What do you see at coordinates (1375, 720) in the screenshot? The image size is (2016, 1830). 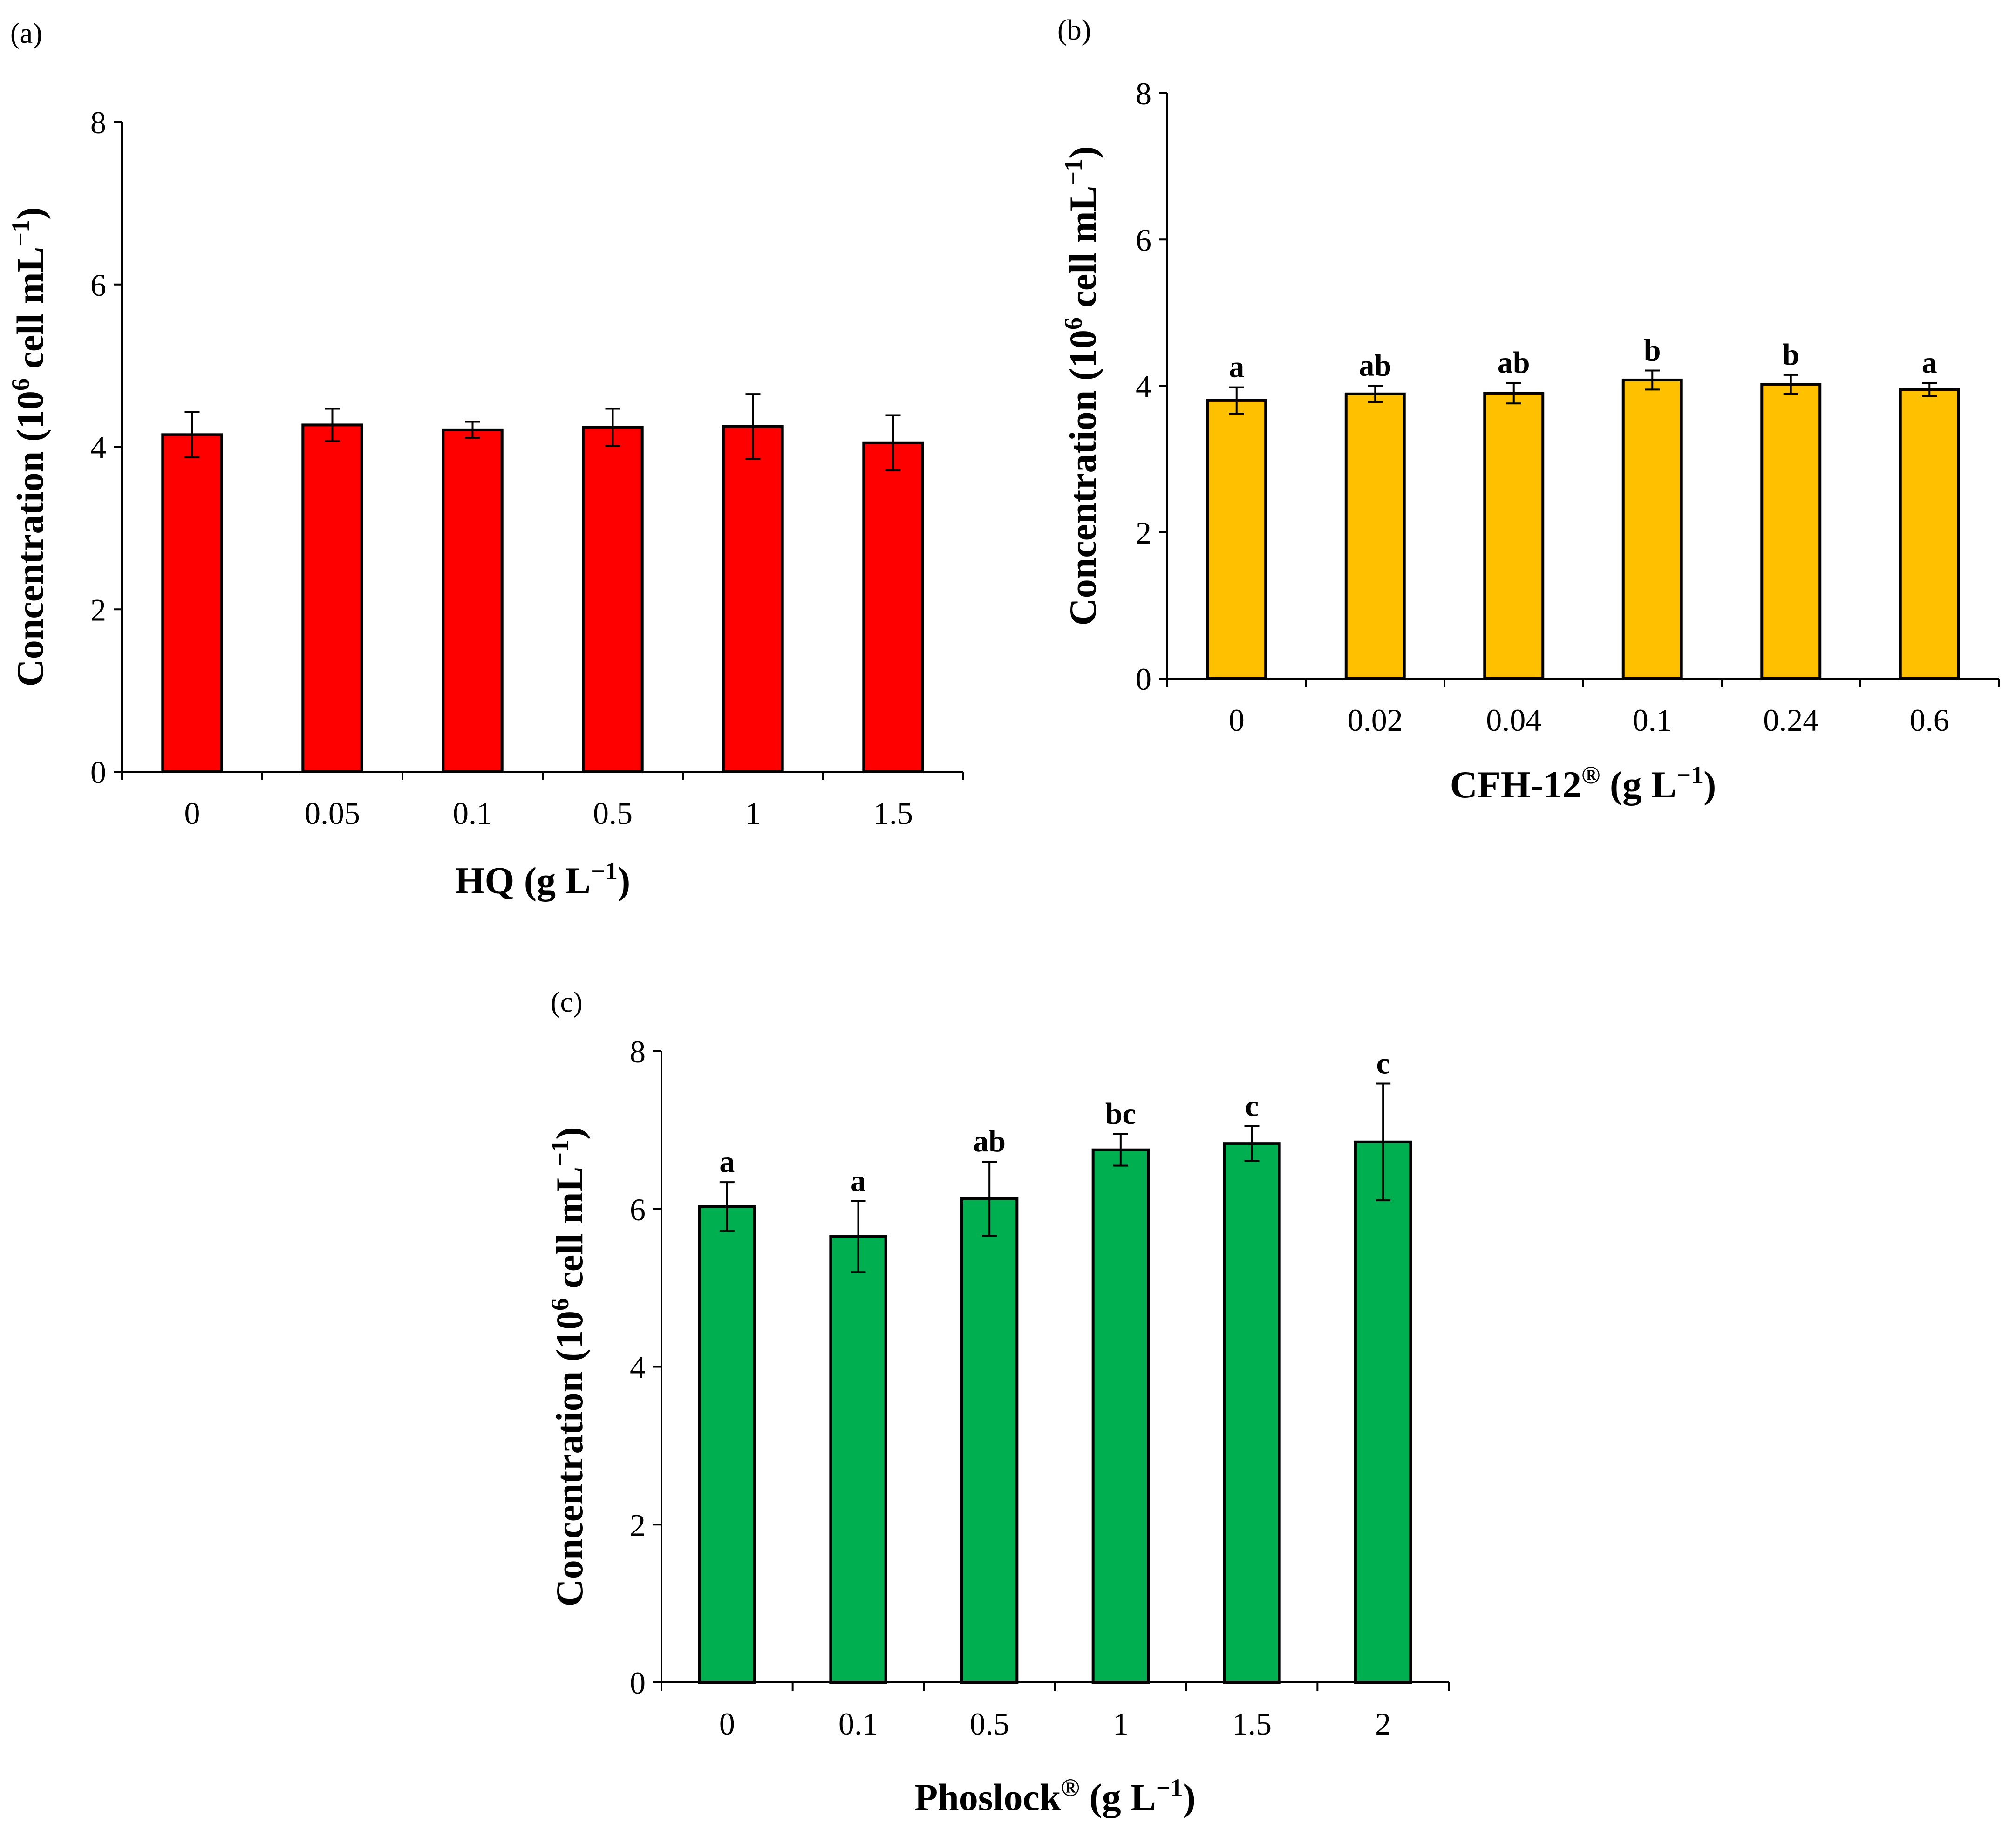 I see `x-tick-label: 0.02` at bounding box center [1375, 720].